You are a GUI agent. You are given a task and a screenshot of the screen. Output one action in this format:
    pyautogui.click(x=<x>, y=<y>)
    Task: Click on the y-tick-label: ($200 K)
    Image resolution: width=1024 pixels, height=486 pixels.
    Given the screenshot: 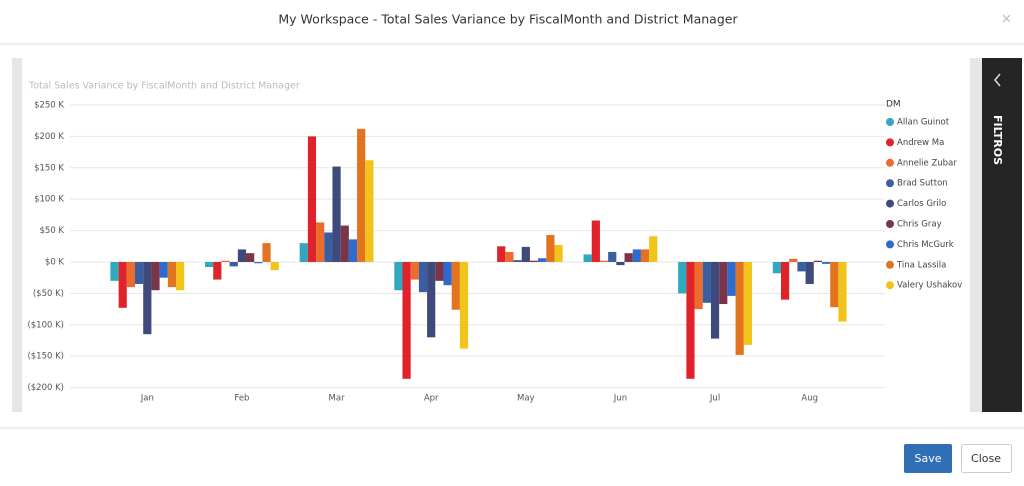 What is the action you would take?
    pyautogui.click(x=45, y=388)
    